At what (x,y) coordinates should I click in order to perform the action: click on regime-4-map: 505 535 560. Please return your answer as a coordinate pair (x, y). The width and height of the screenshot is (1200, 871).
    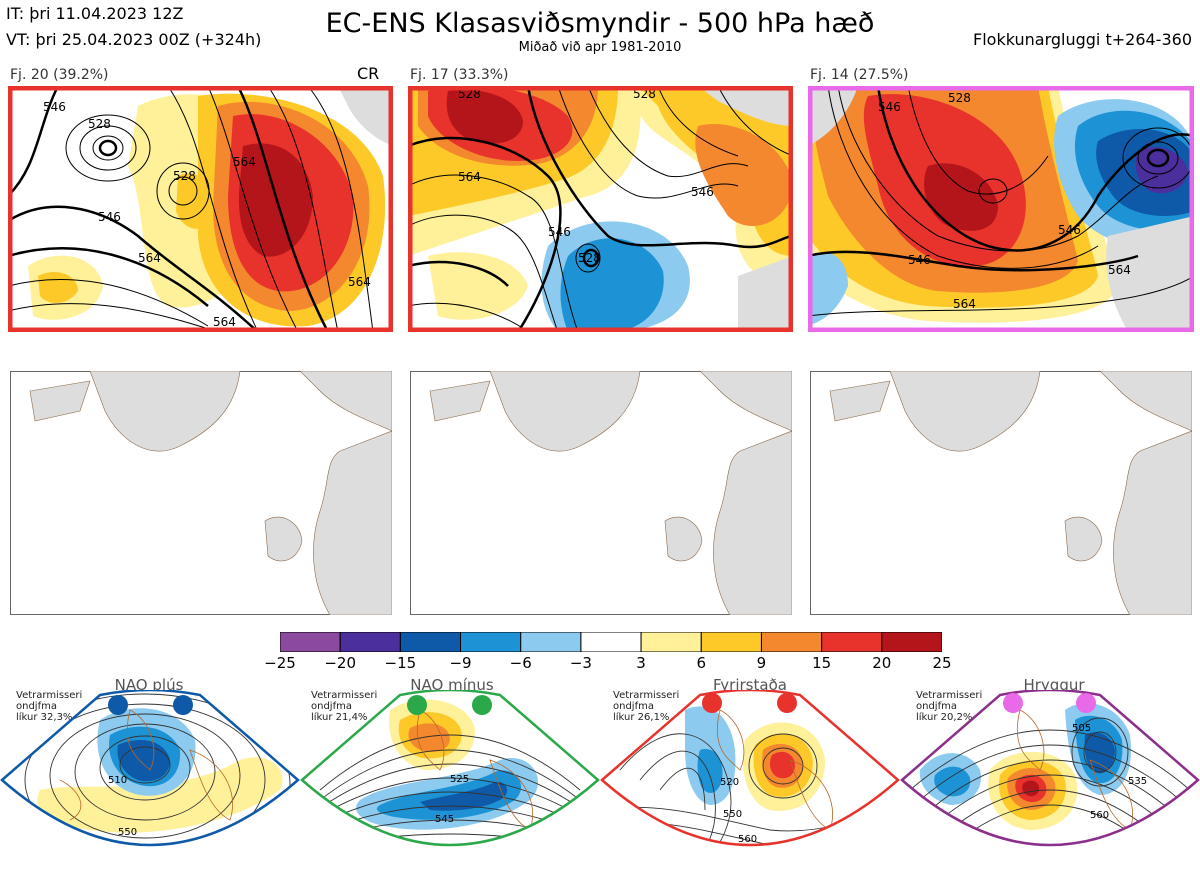
    Looking at the image, I should click on (1050, 780).